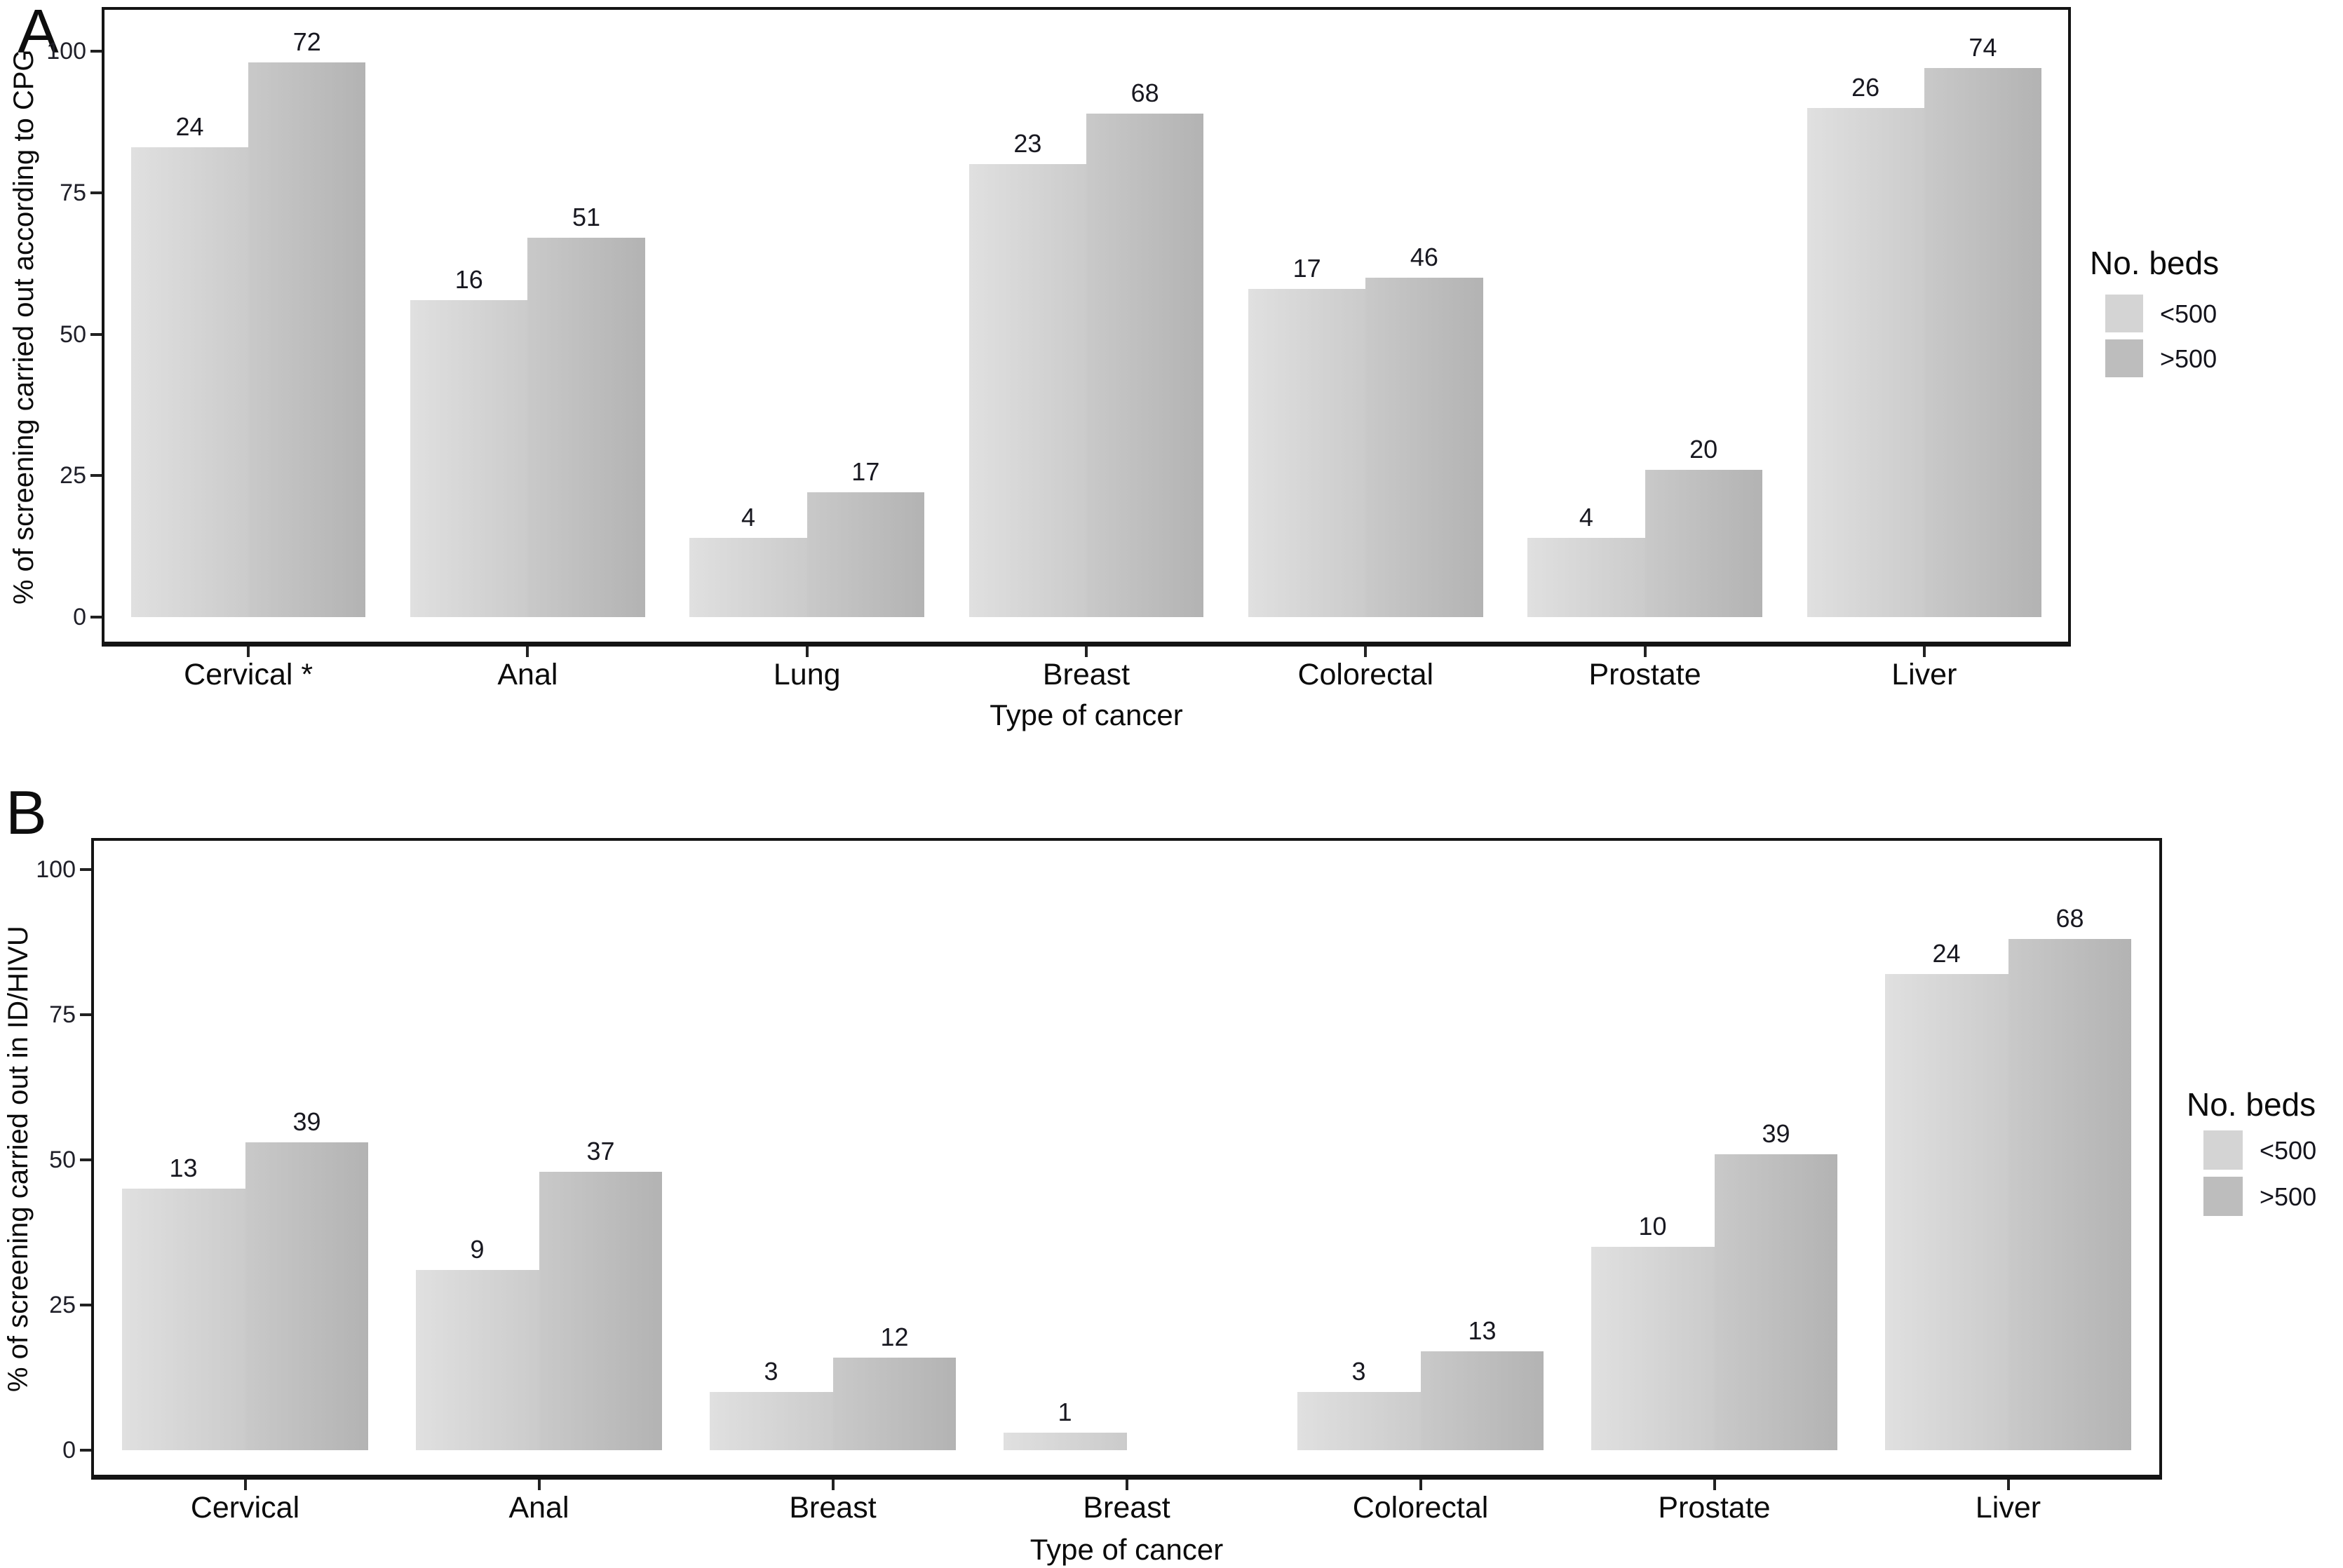 The height and width of the screenshot is (1568, 2343). What do you see at coordinates (807, 312) in the screenshot?
I see `bar-group: 4 17` at bounding box center [807, 312].